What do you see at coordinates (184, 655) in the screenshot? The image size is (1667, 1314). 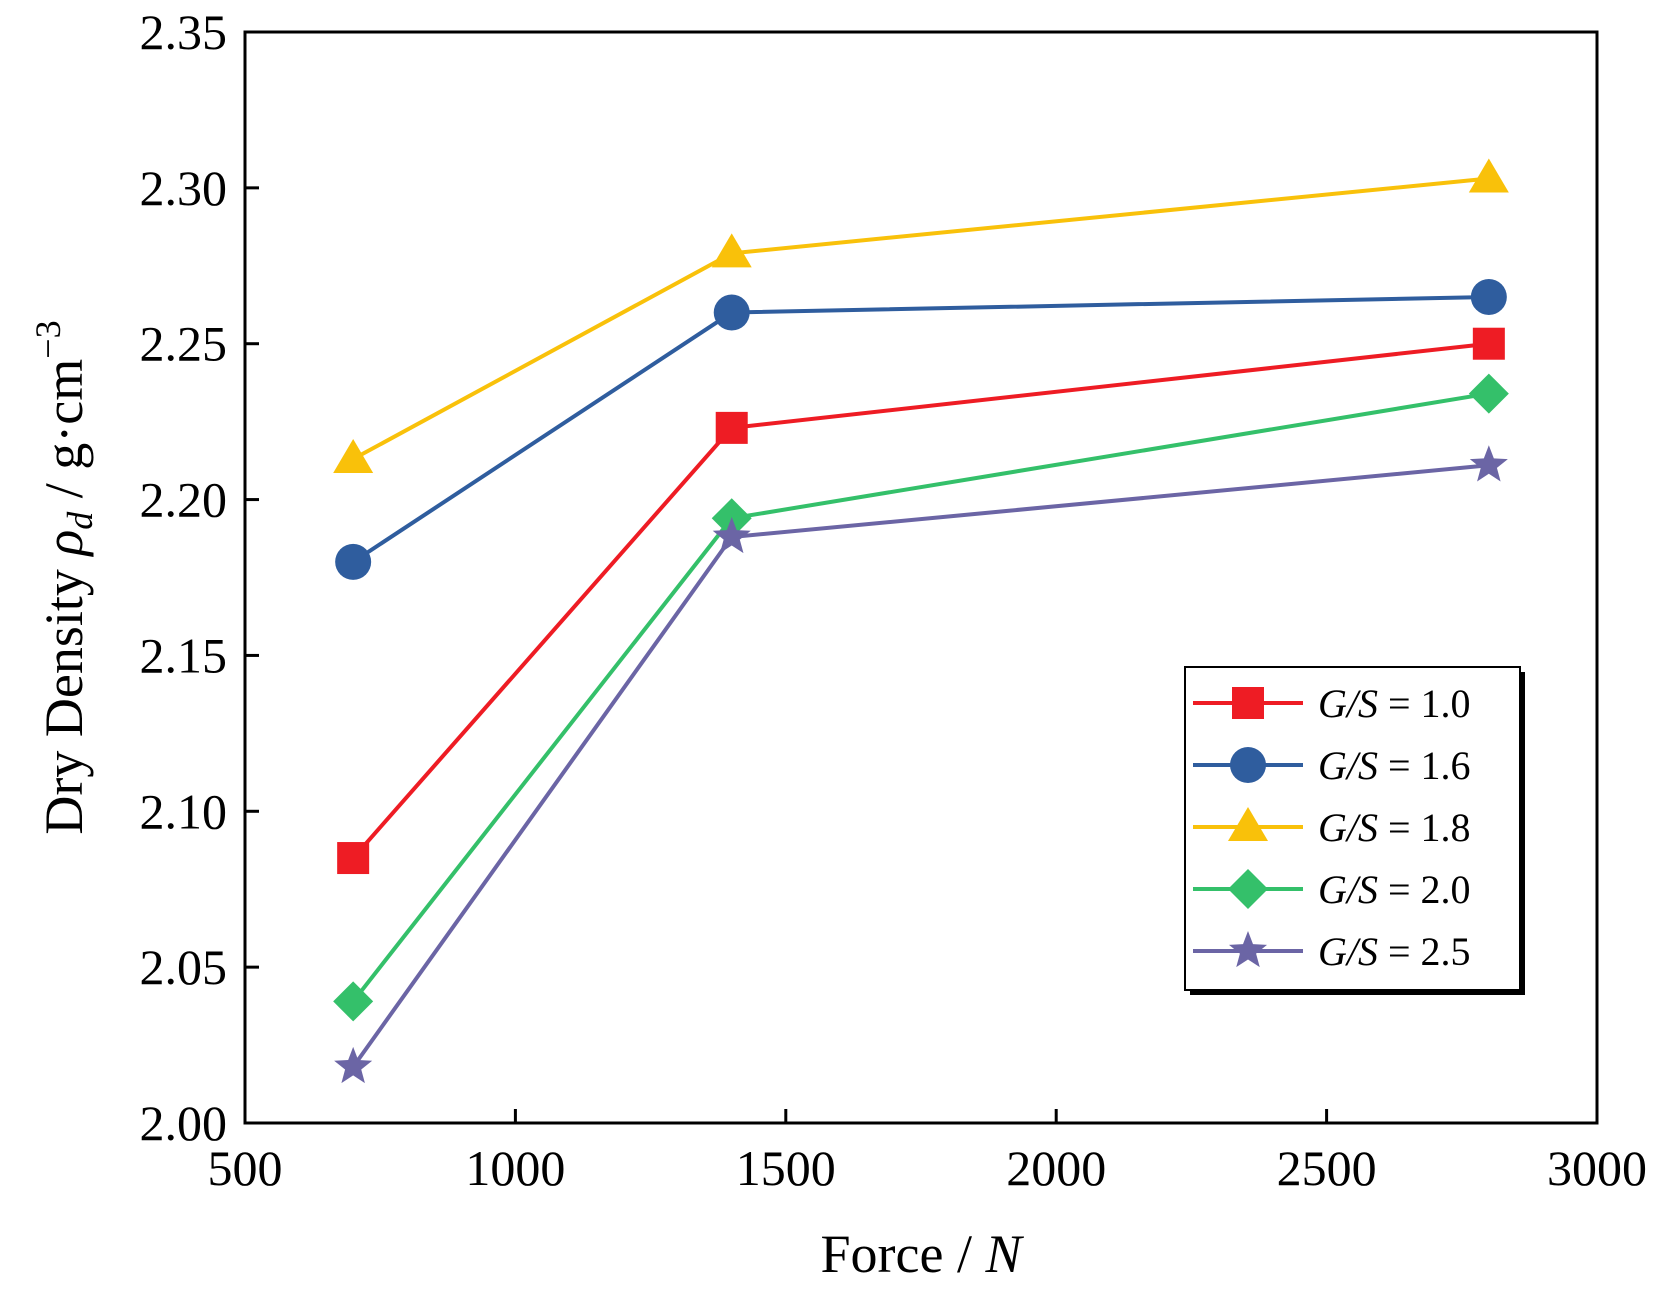 I see `y-tick-label: 2.15` at bounding box center [184, 655].